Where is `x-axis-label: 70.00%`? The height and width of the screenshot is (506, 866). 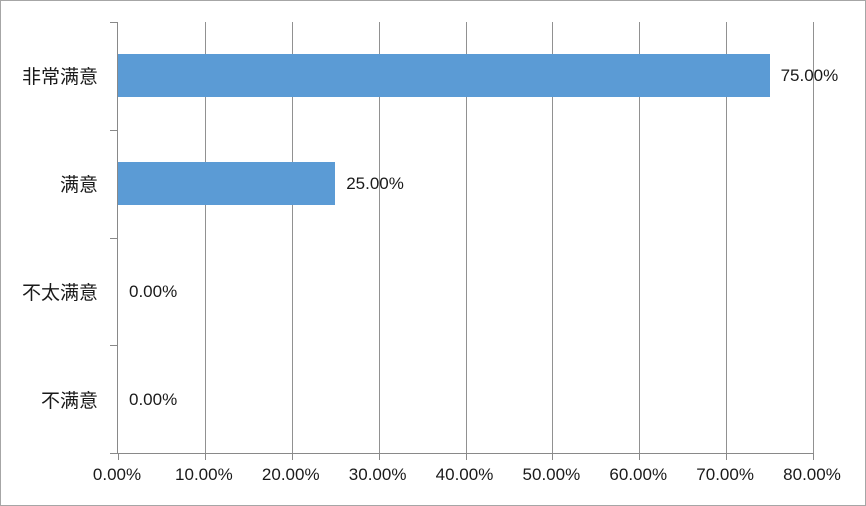
x-axis-label: 70.00% is located at coordinates (725, 474).